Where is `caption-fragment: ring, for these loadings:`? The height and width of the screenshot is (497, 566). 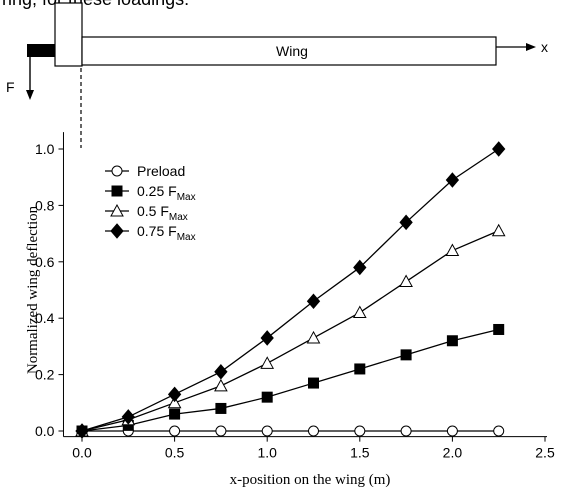
caption-fragment: ring, for these loadings: is located at coordinates (95, 4).